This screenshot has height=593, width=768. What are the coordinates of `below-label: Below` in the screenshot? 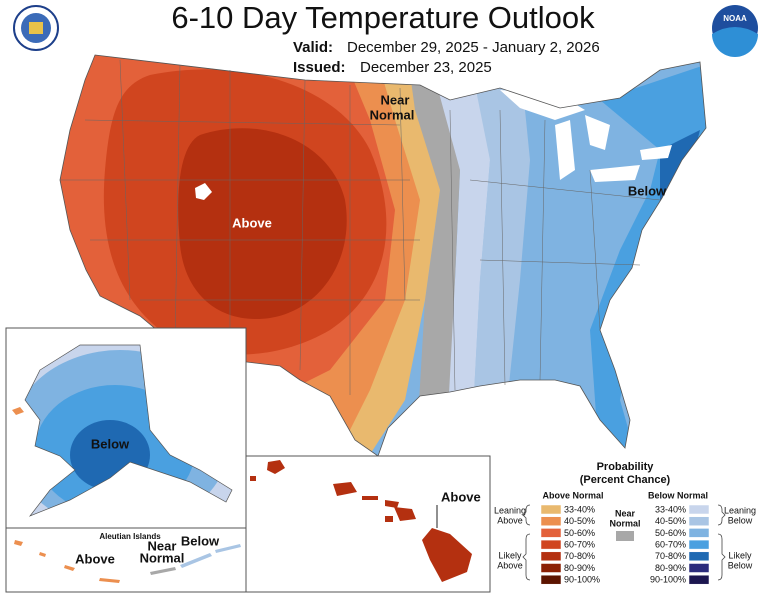 It's located at (647, 190).